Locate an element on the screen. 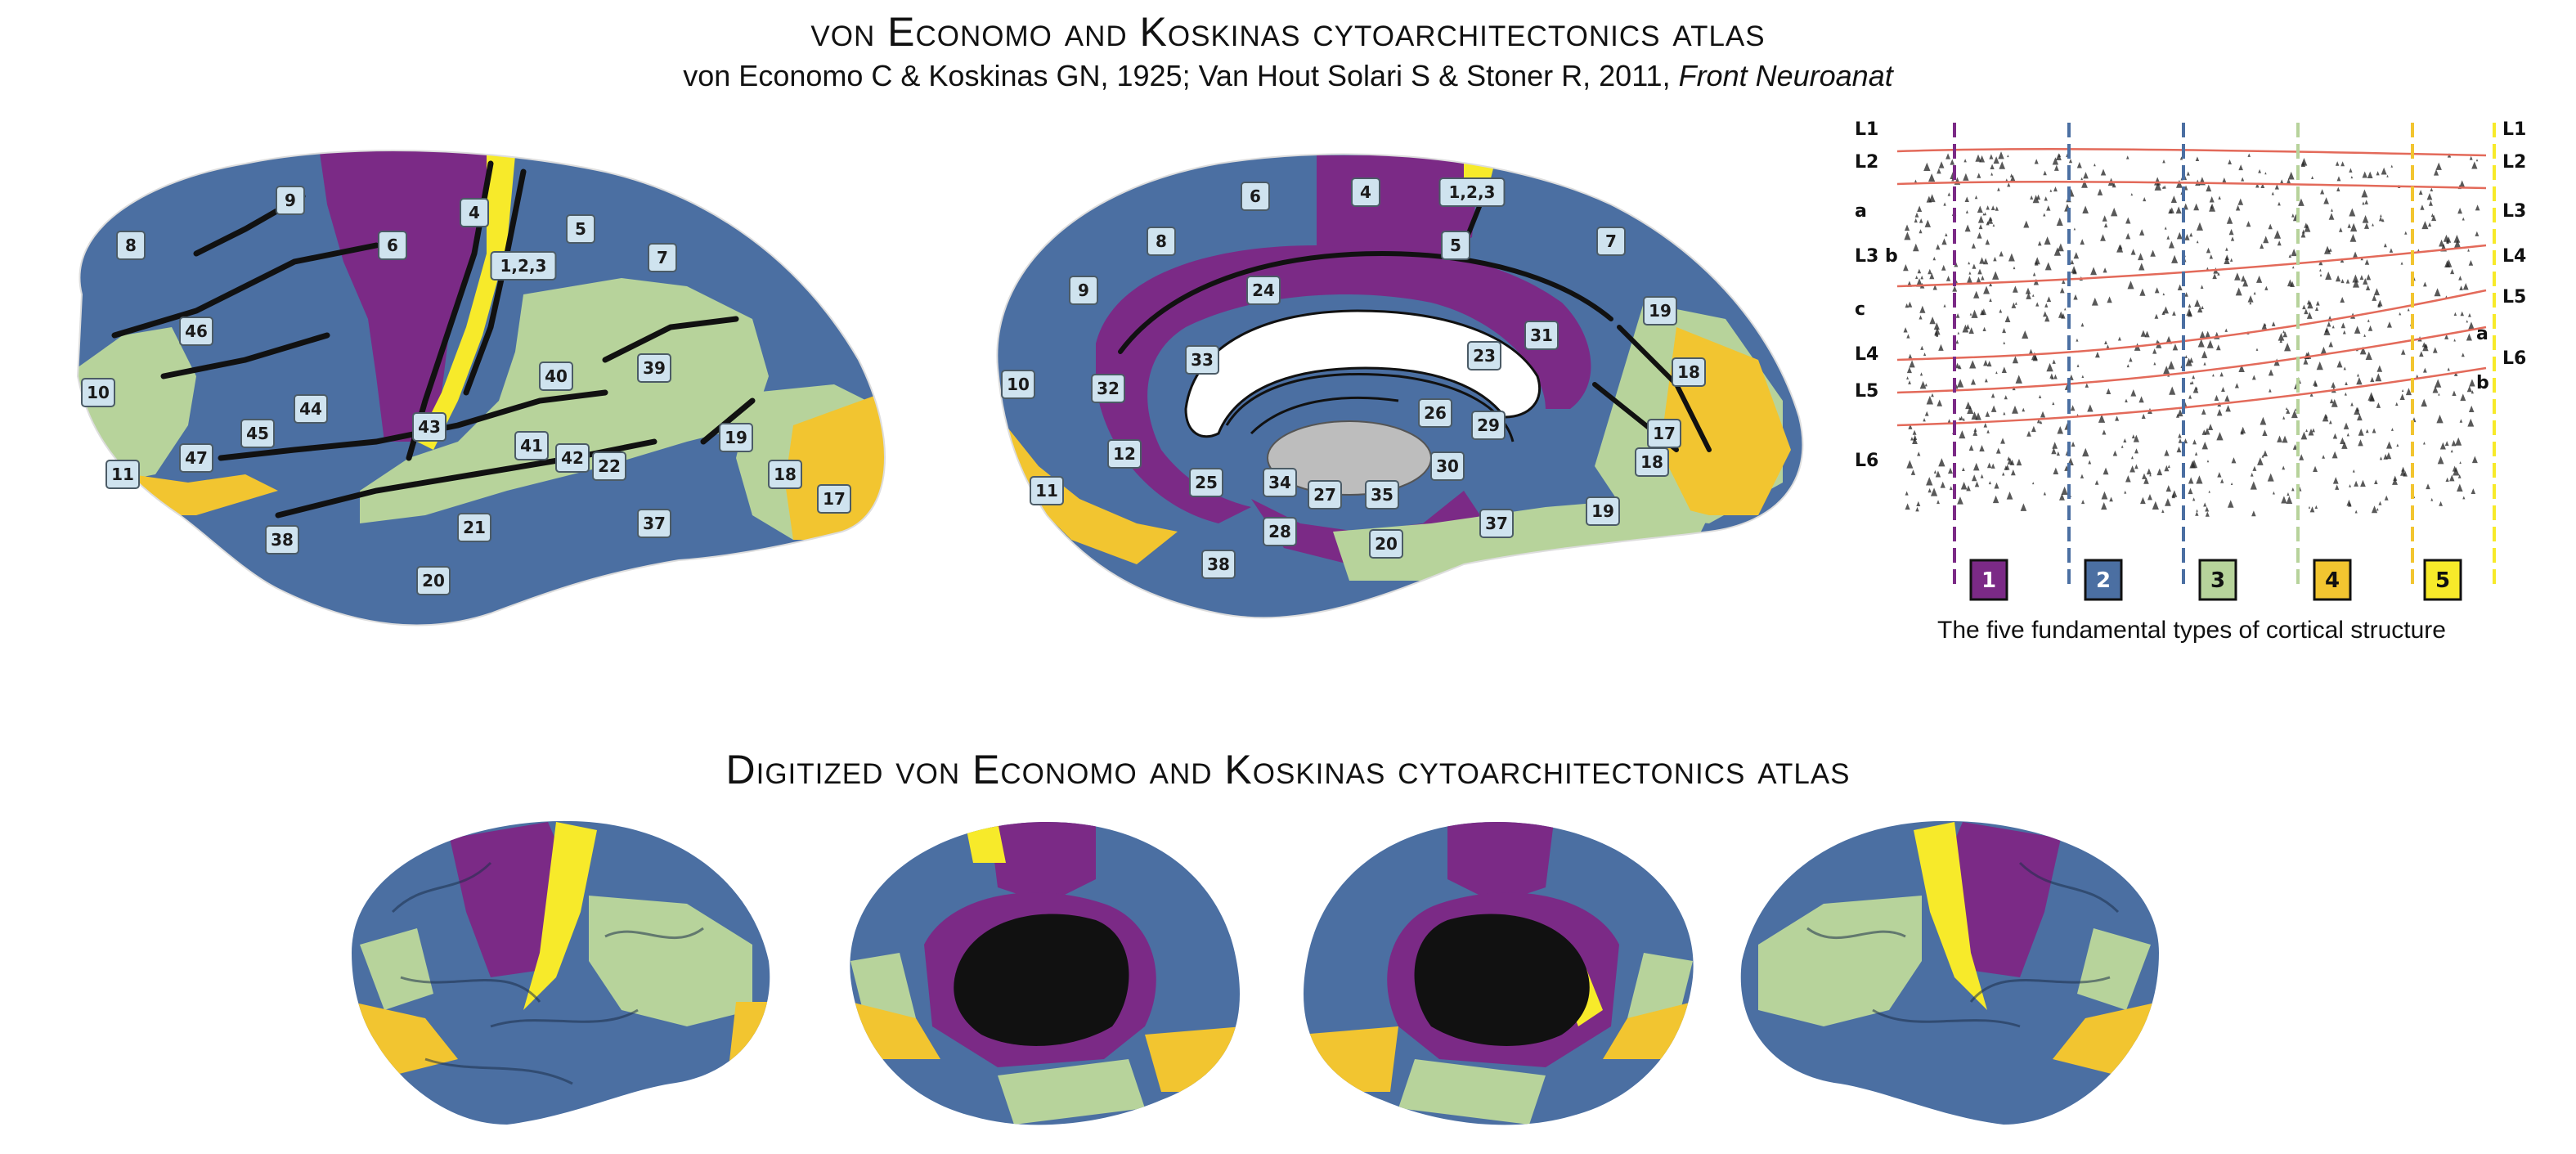 The height and width of the screenshot is (1154, 2576). medial-area-label: 19 is located at coordinates (1660, 311).